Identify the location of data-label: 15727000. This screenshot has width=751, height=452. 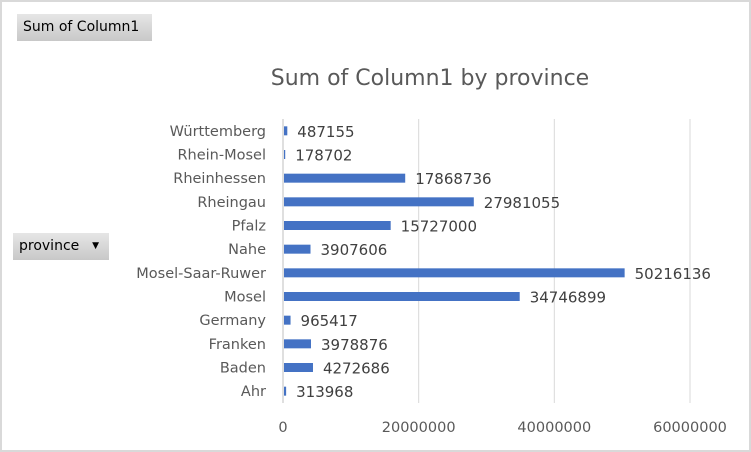
(439, 227).